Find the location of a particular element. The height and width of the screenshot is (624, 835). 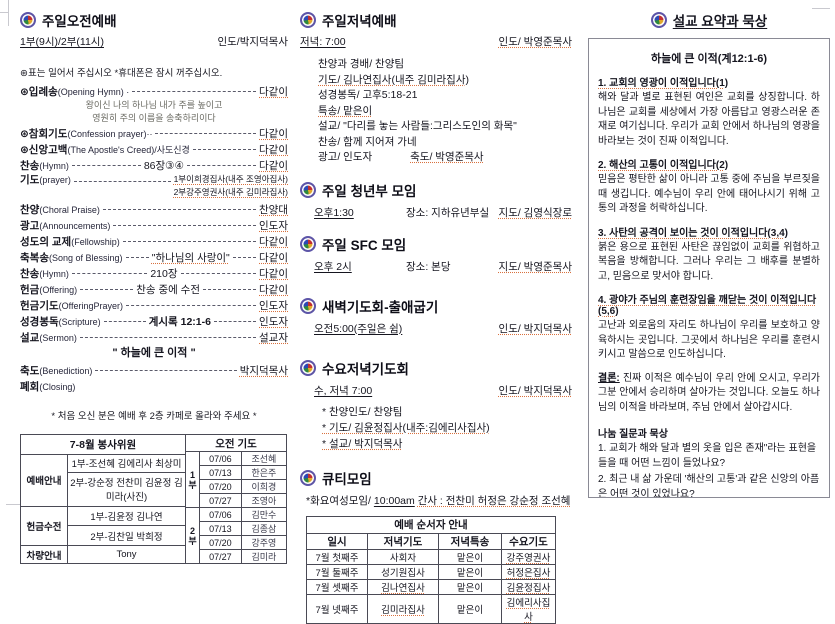

liturgy-row: 광고(Announcements) 인도자 is located at coordinates (154, 225).